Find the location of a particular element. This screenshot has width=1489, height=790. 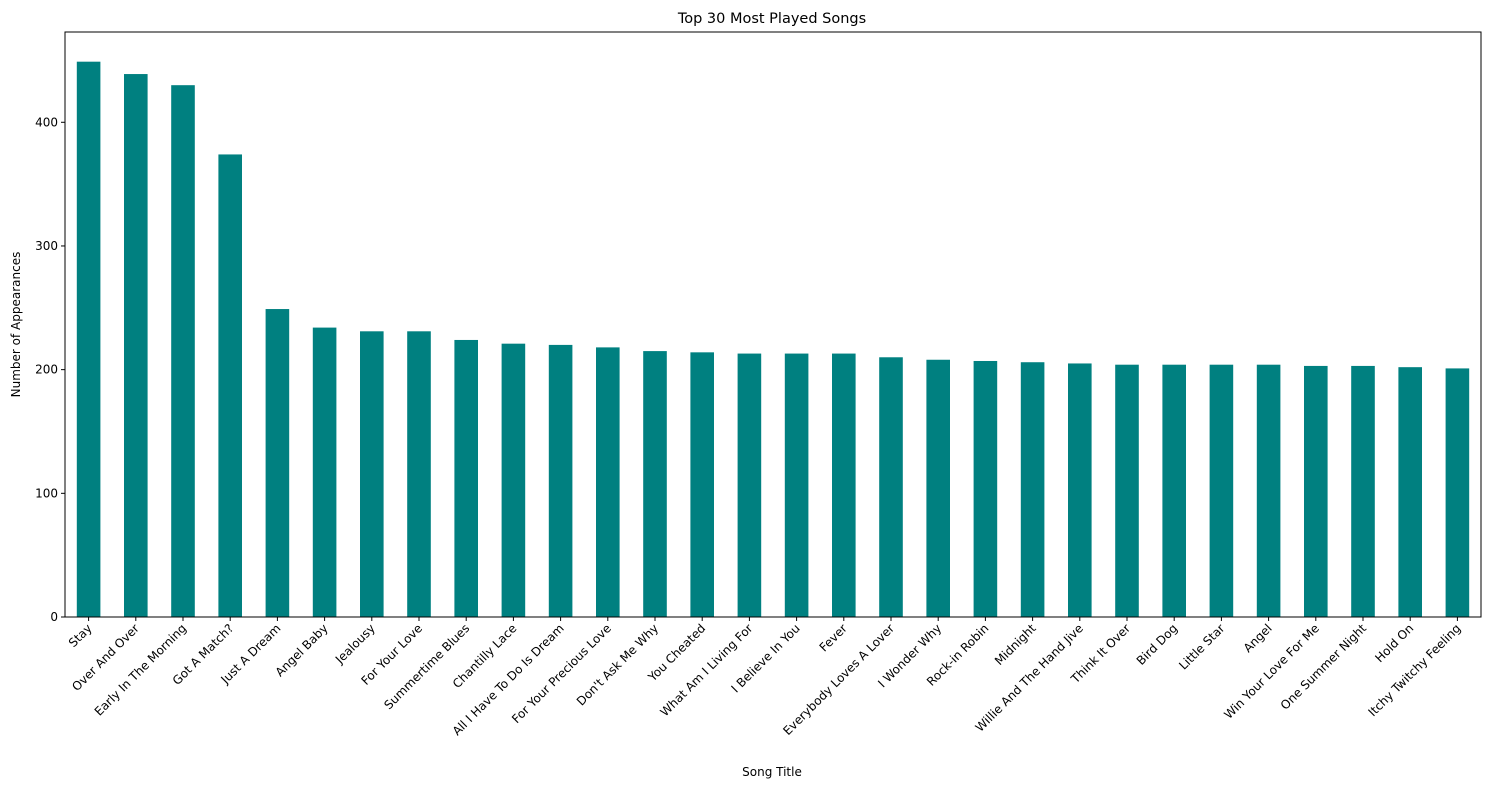

x-tick-label: Don't Ask Me Why is located at coordinates (617, 664).